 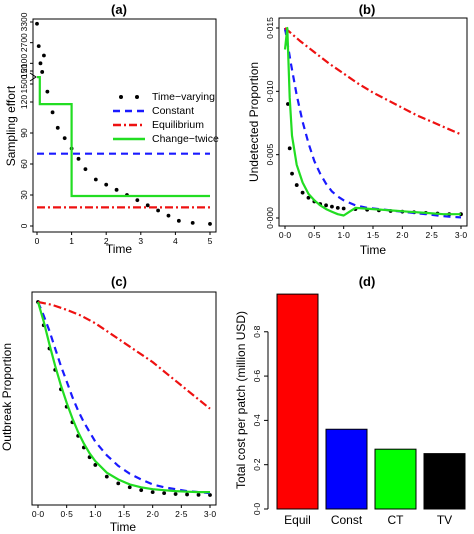 I want to click on panel-b-xlabel: Time, so click(x=373, y=250).